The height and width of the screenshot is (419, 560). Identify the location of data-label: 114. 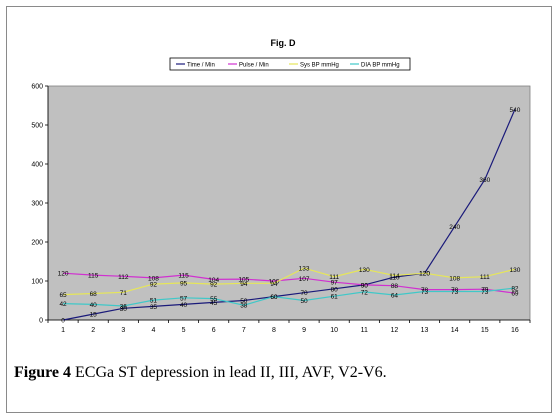
(394, 276).